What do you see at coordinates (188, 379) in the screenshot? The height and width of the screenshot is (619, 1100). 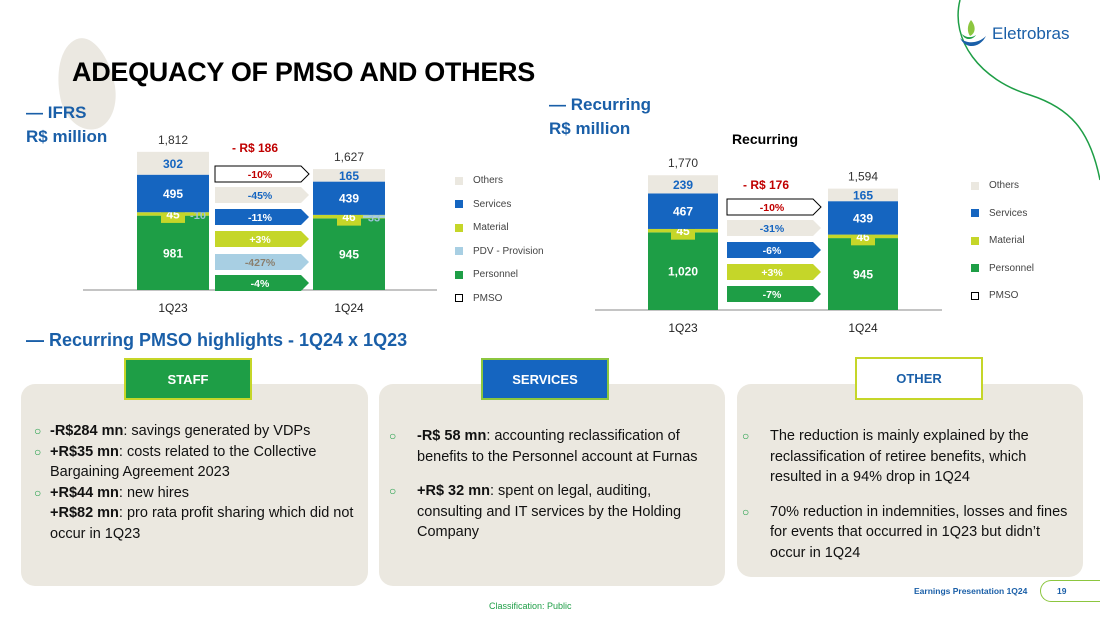 I see `staff-tag: STAFF` at bounding box center [188, 379].